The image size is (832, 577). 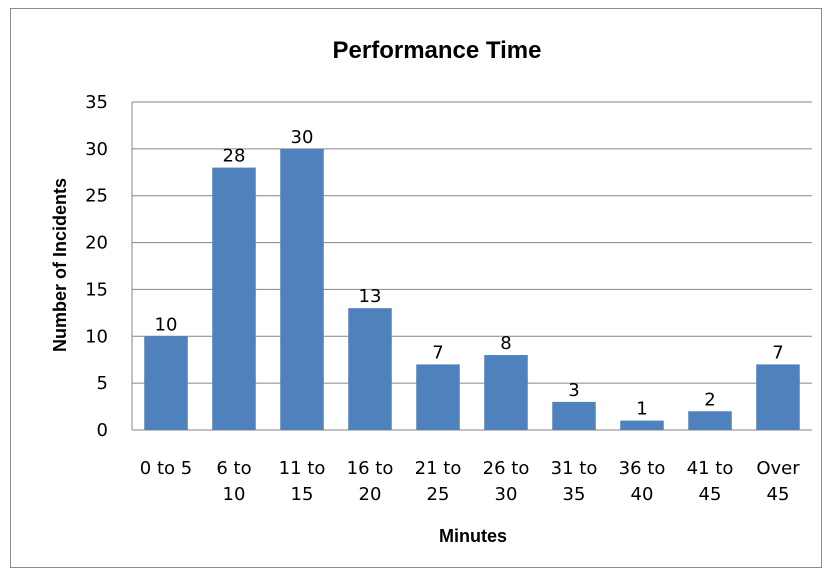 I want to click on y-axis-ticks: 0 5 10 15 20 25 30 35, so click(x=96, y=266).